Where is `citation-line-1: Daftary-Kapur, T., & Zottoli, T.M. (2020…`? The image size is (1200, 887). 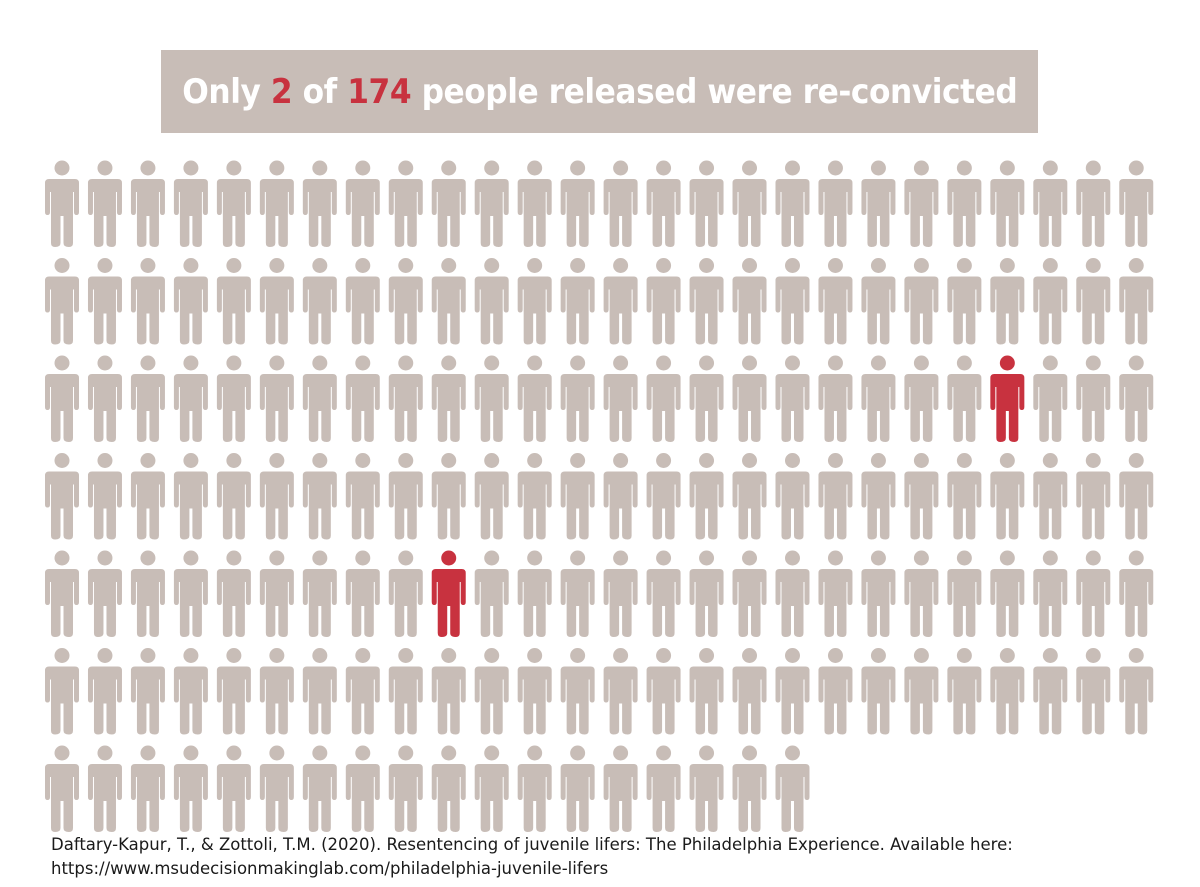 citation-line-1: Daftary-Kapur, T., & Zottoli, T.M. (2020… is located at coordinates (532, 844).